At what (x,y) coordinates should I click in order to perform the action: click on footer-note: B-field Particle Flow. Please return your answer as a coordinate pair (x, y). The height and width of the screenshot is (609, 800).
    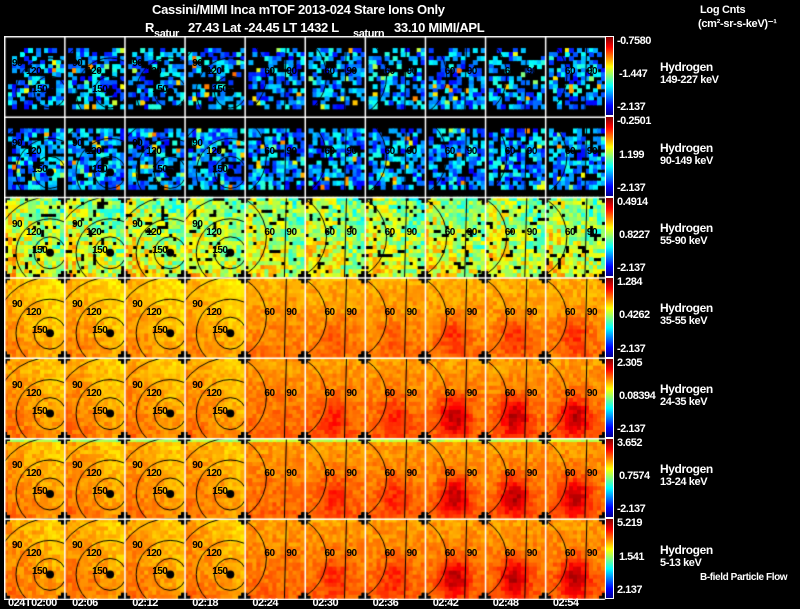
    Looking at the image, I should click on (744, 577).